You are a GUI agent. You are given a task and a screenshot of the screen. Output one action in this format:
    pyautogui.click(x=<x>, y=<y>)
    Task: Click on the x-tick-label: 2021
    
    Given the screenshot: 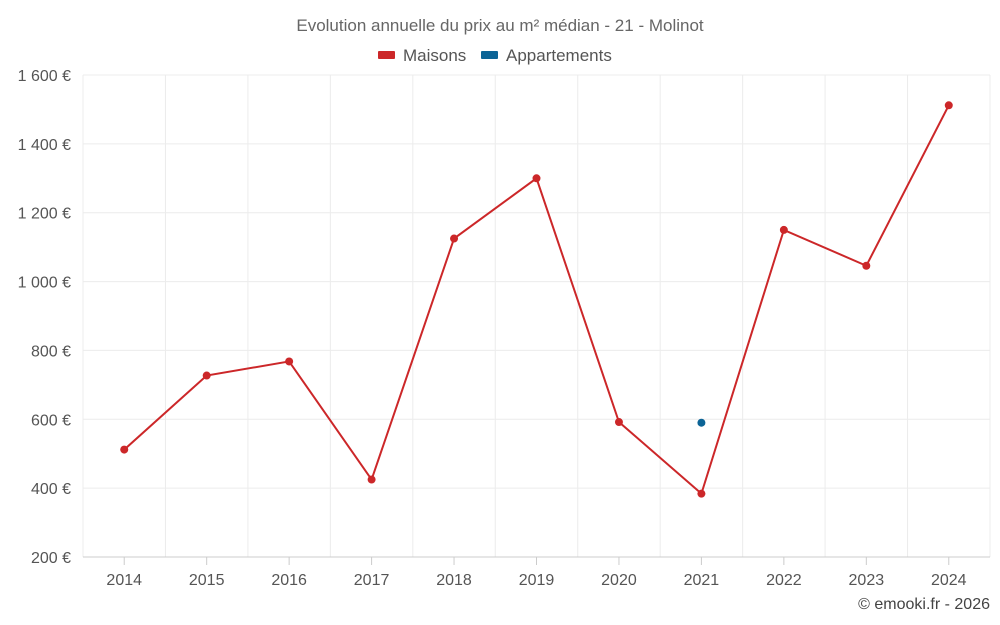 What is the action you would take?
    pyautogui.click(x=702, y=580)
    